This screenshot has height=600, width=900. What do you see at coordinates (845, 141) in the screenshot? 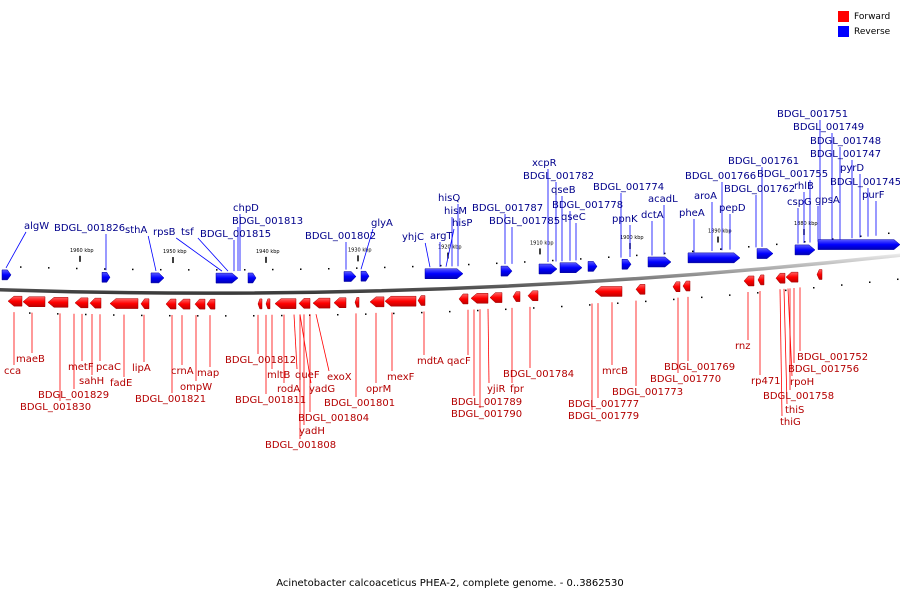
I see `reverse-gene-label-bdgl-001748: BDGL_001748` at bounding box center [845, 141].